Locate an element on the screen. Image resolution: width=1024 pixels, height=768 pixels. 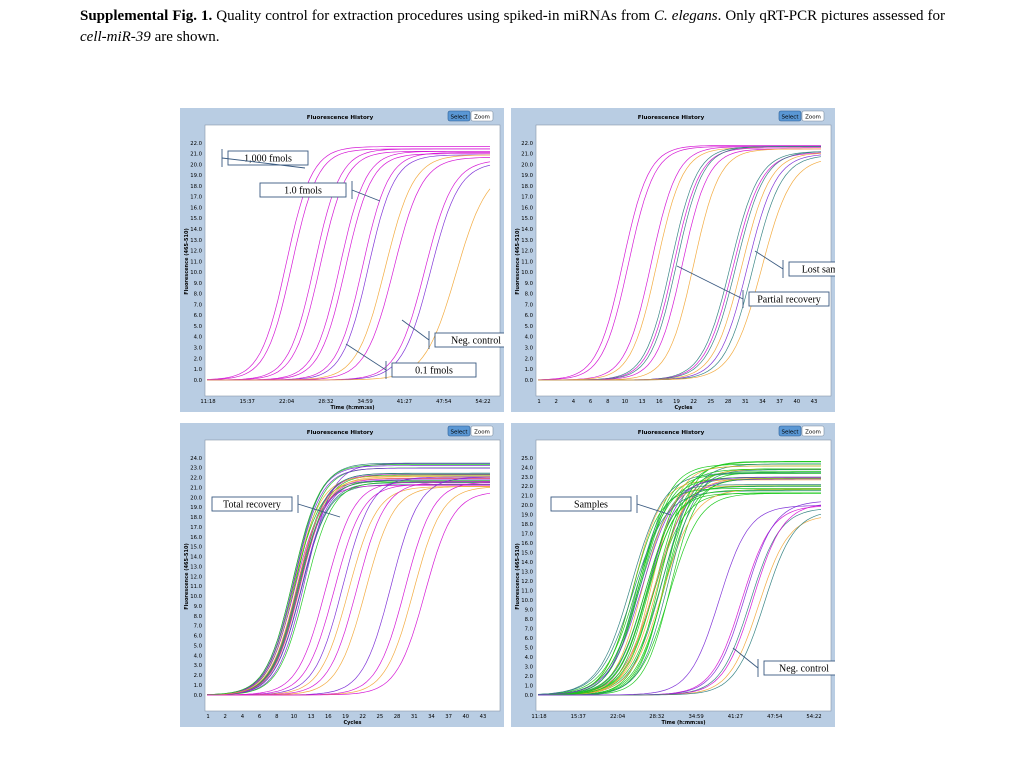
x-tick-label: 37 is located at coordinates (448, 717).